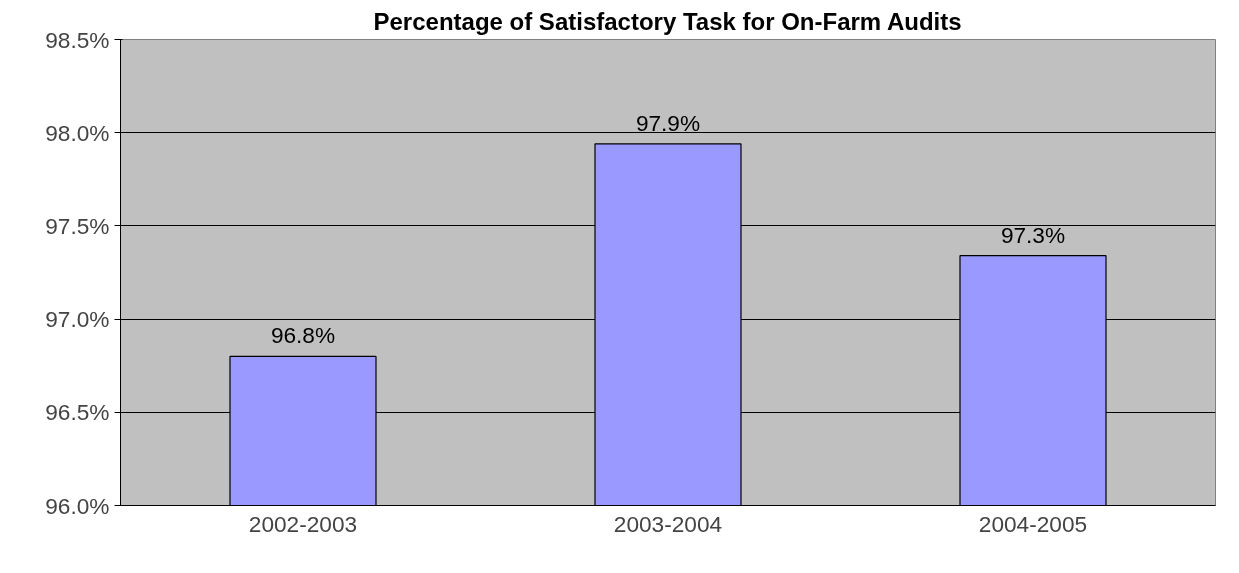 The width and height of the screenshot is (1239, 573). What do you see at coordinates (667, 21) in the screenshot?
I see `chart-title: Percentage of Satisfactory Task for On-Farm Audits` at bounding box center [667, 21].